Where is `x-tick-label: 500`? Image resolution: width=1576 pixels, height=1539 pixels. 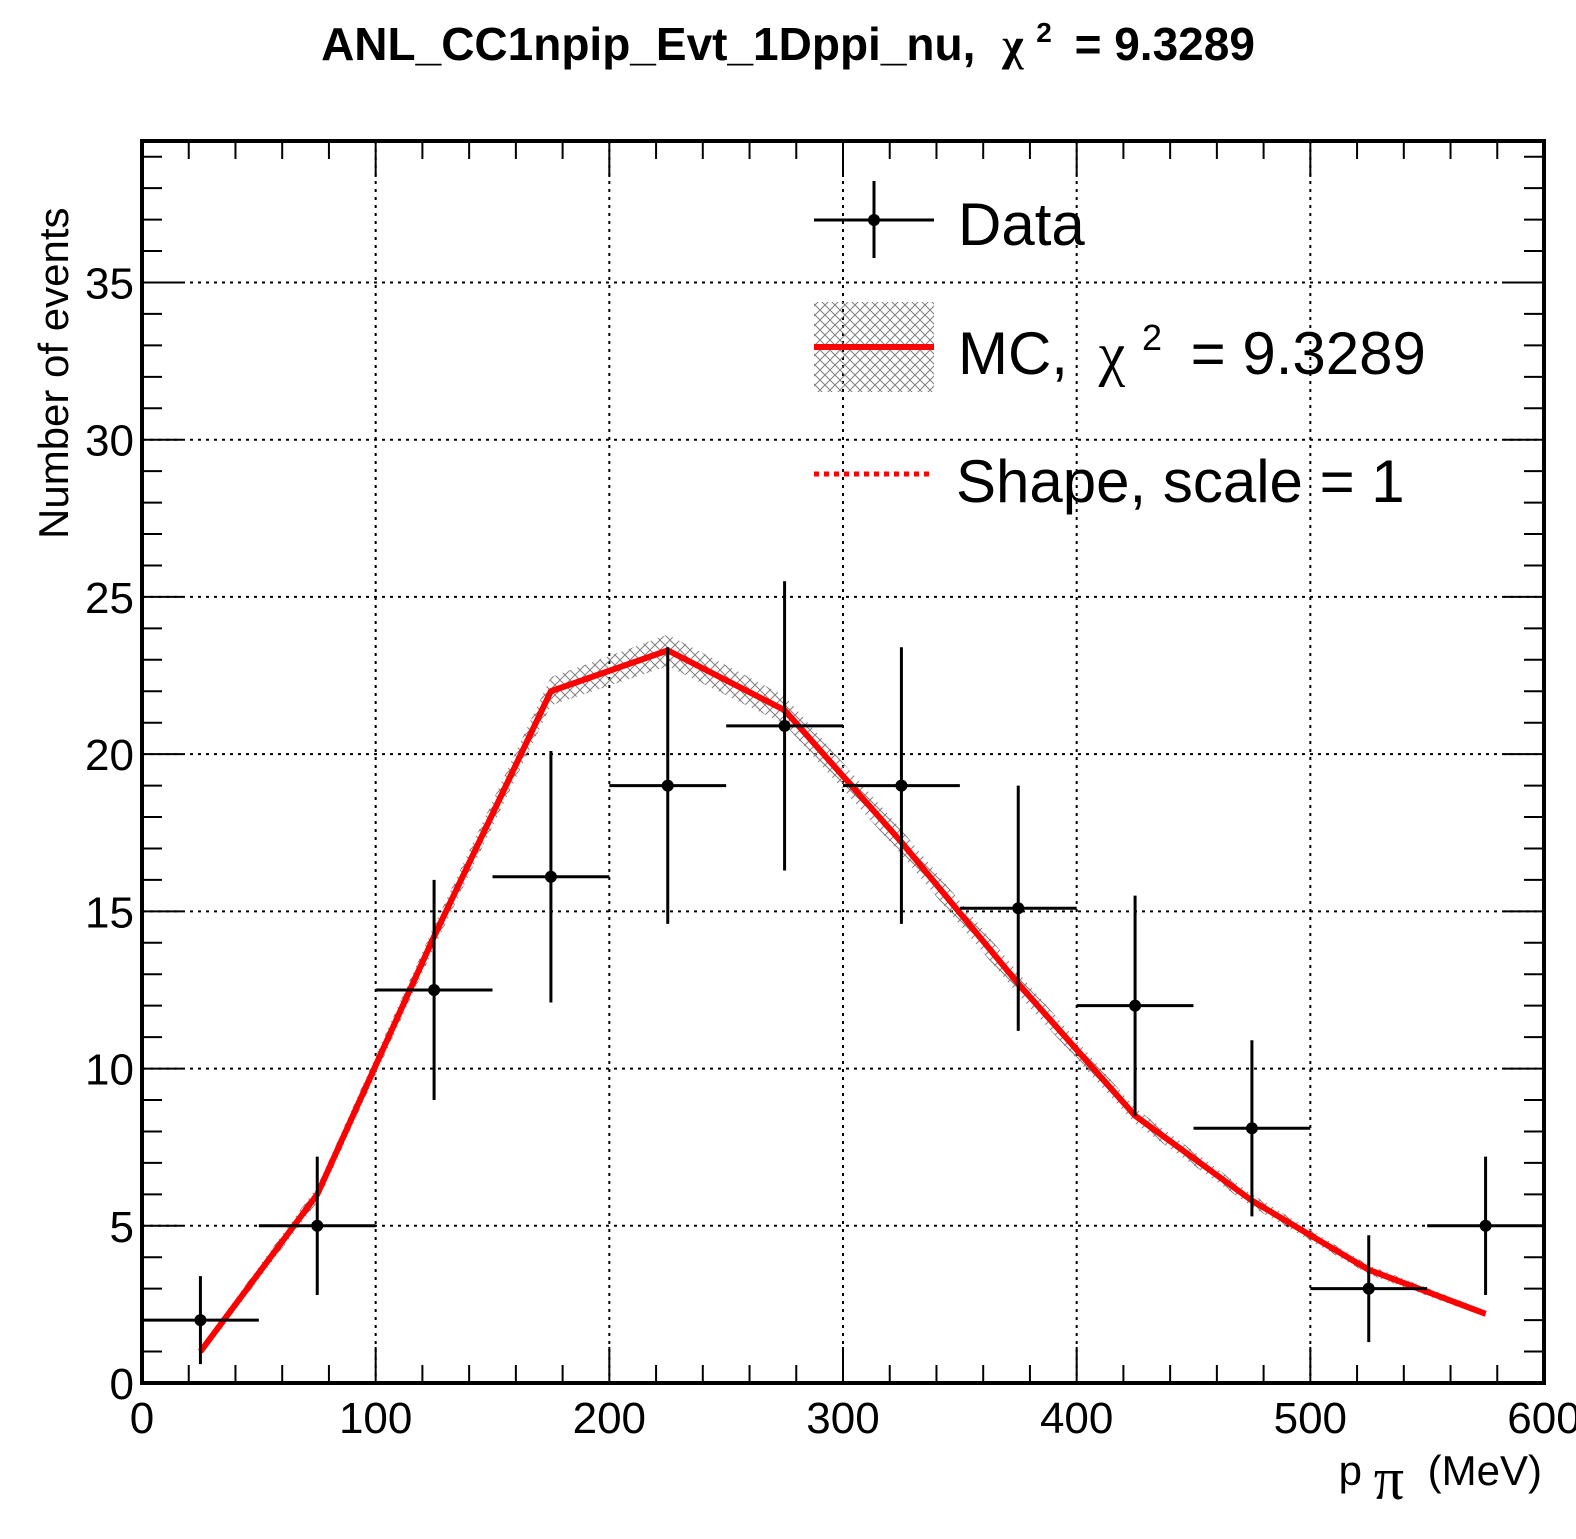
x-tick-label: 500 is located at coordinates (1310, 1418).